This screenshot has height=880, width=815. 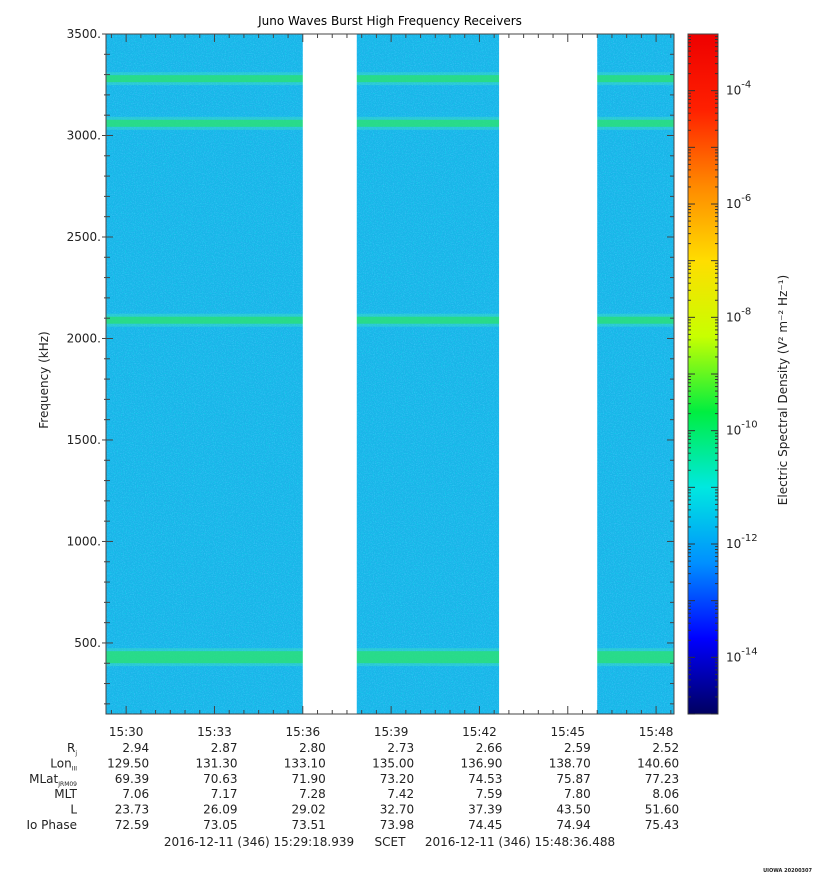 What do you see at coordinates (742, 655) in the screenshot?
I see `colorbar-tick-label: 10⁻¹⁴` at bounding box center [742, 655].